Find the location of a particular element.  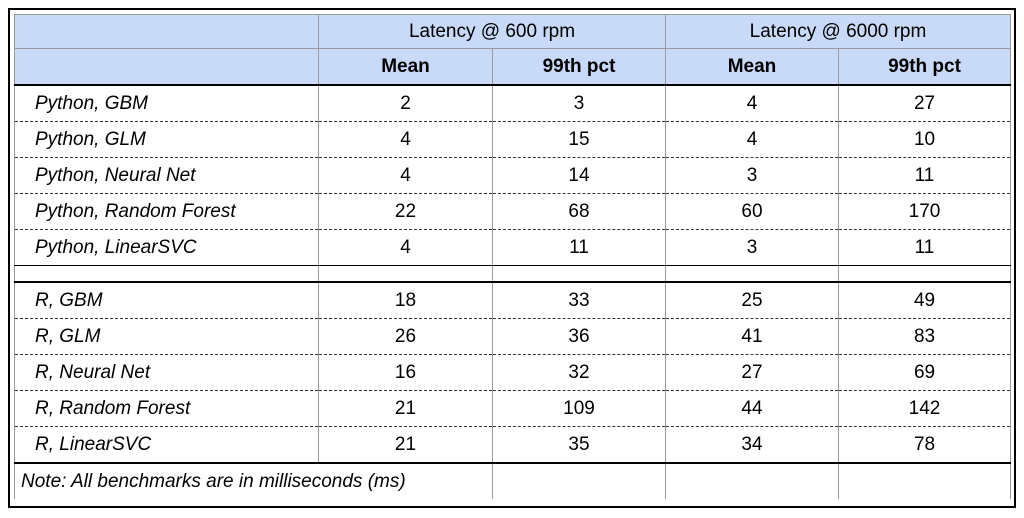

header-column-row: Mean 99th pct Mean 99th pct is located at coordinates (513, 67).